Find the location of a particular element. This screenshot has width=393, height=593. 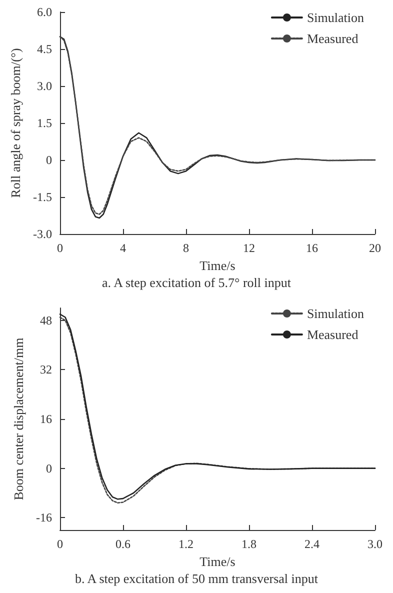

x-tick-label: 4 is located at coordinates (123, 248).